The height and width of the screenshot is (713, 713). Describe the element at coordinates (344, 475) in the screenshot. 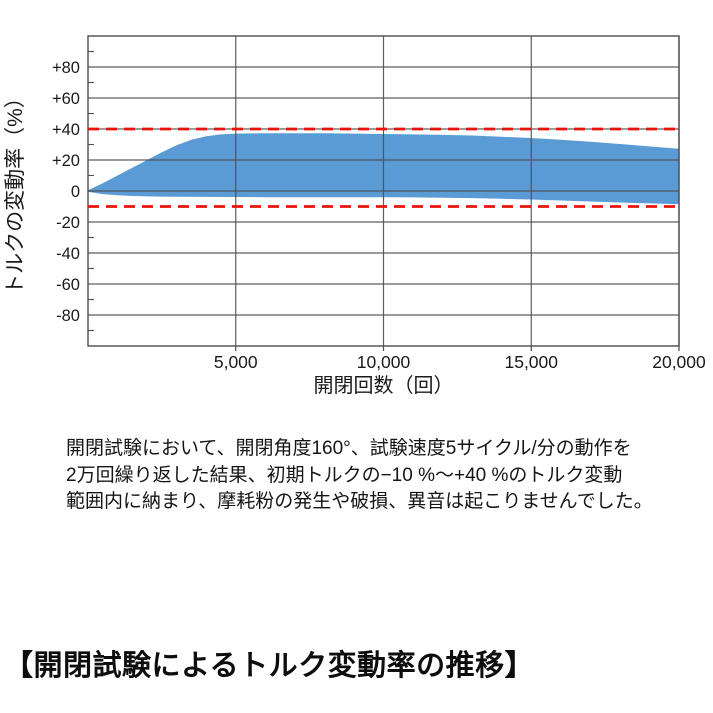

I see `description-line-2: 2万回繰り返した結果、初期トルクの−10 %～+40 %のトルク変動` at that location.